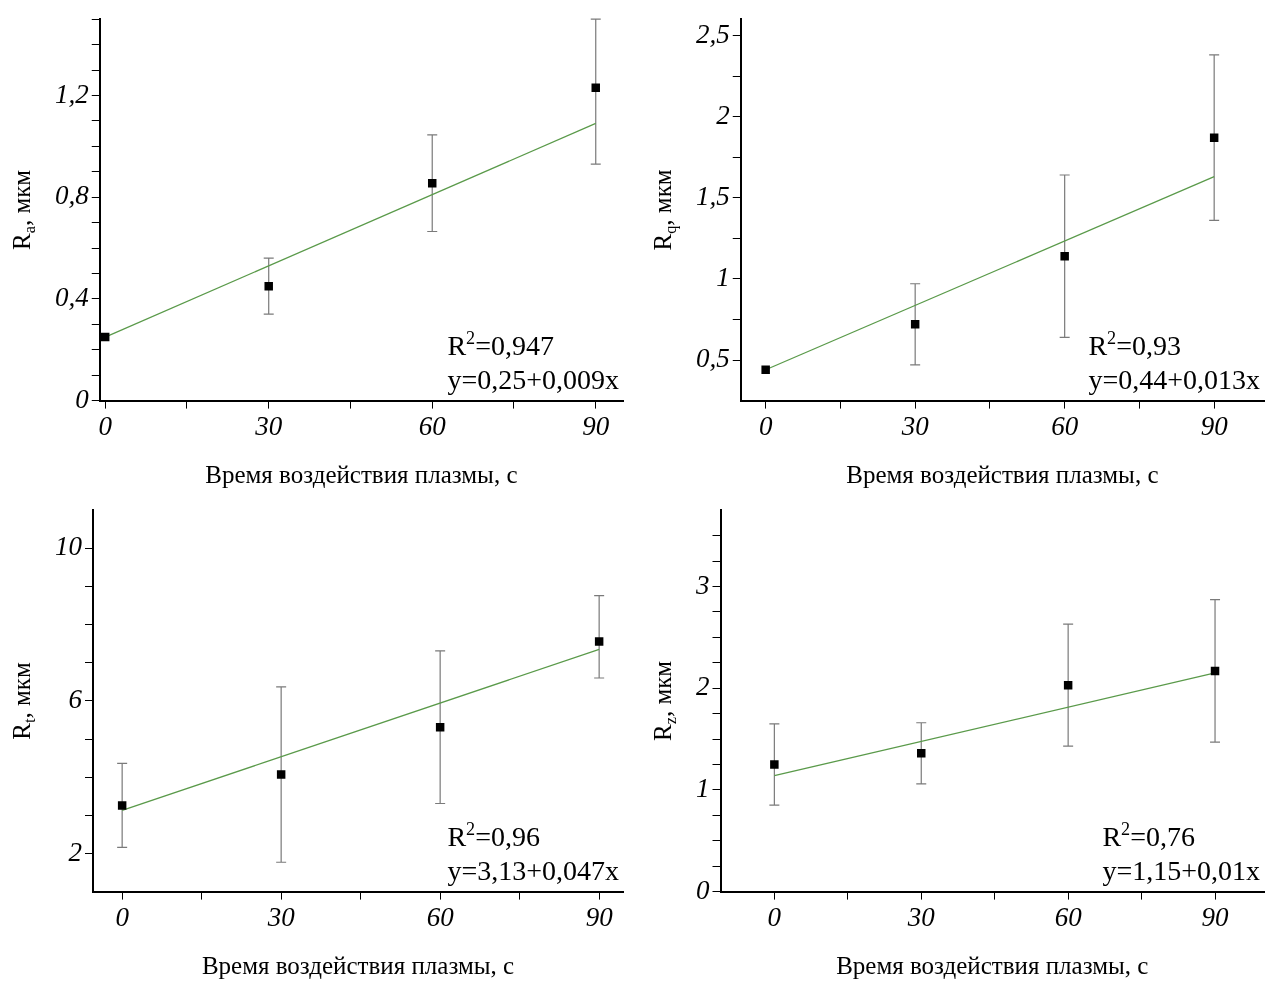 Image resolution: width=1282 pixels, height=982 pixels. I want to click on annotation: y=0,44+0,013x, so click(1174, 379).